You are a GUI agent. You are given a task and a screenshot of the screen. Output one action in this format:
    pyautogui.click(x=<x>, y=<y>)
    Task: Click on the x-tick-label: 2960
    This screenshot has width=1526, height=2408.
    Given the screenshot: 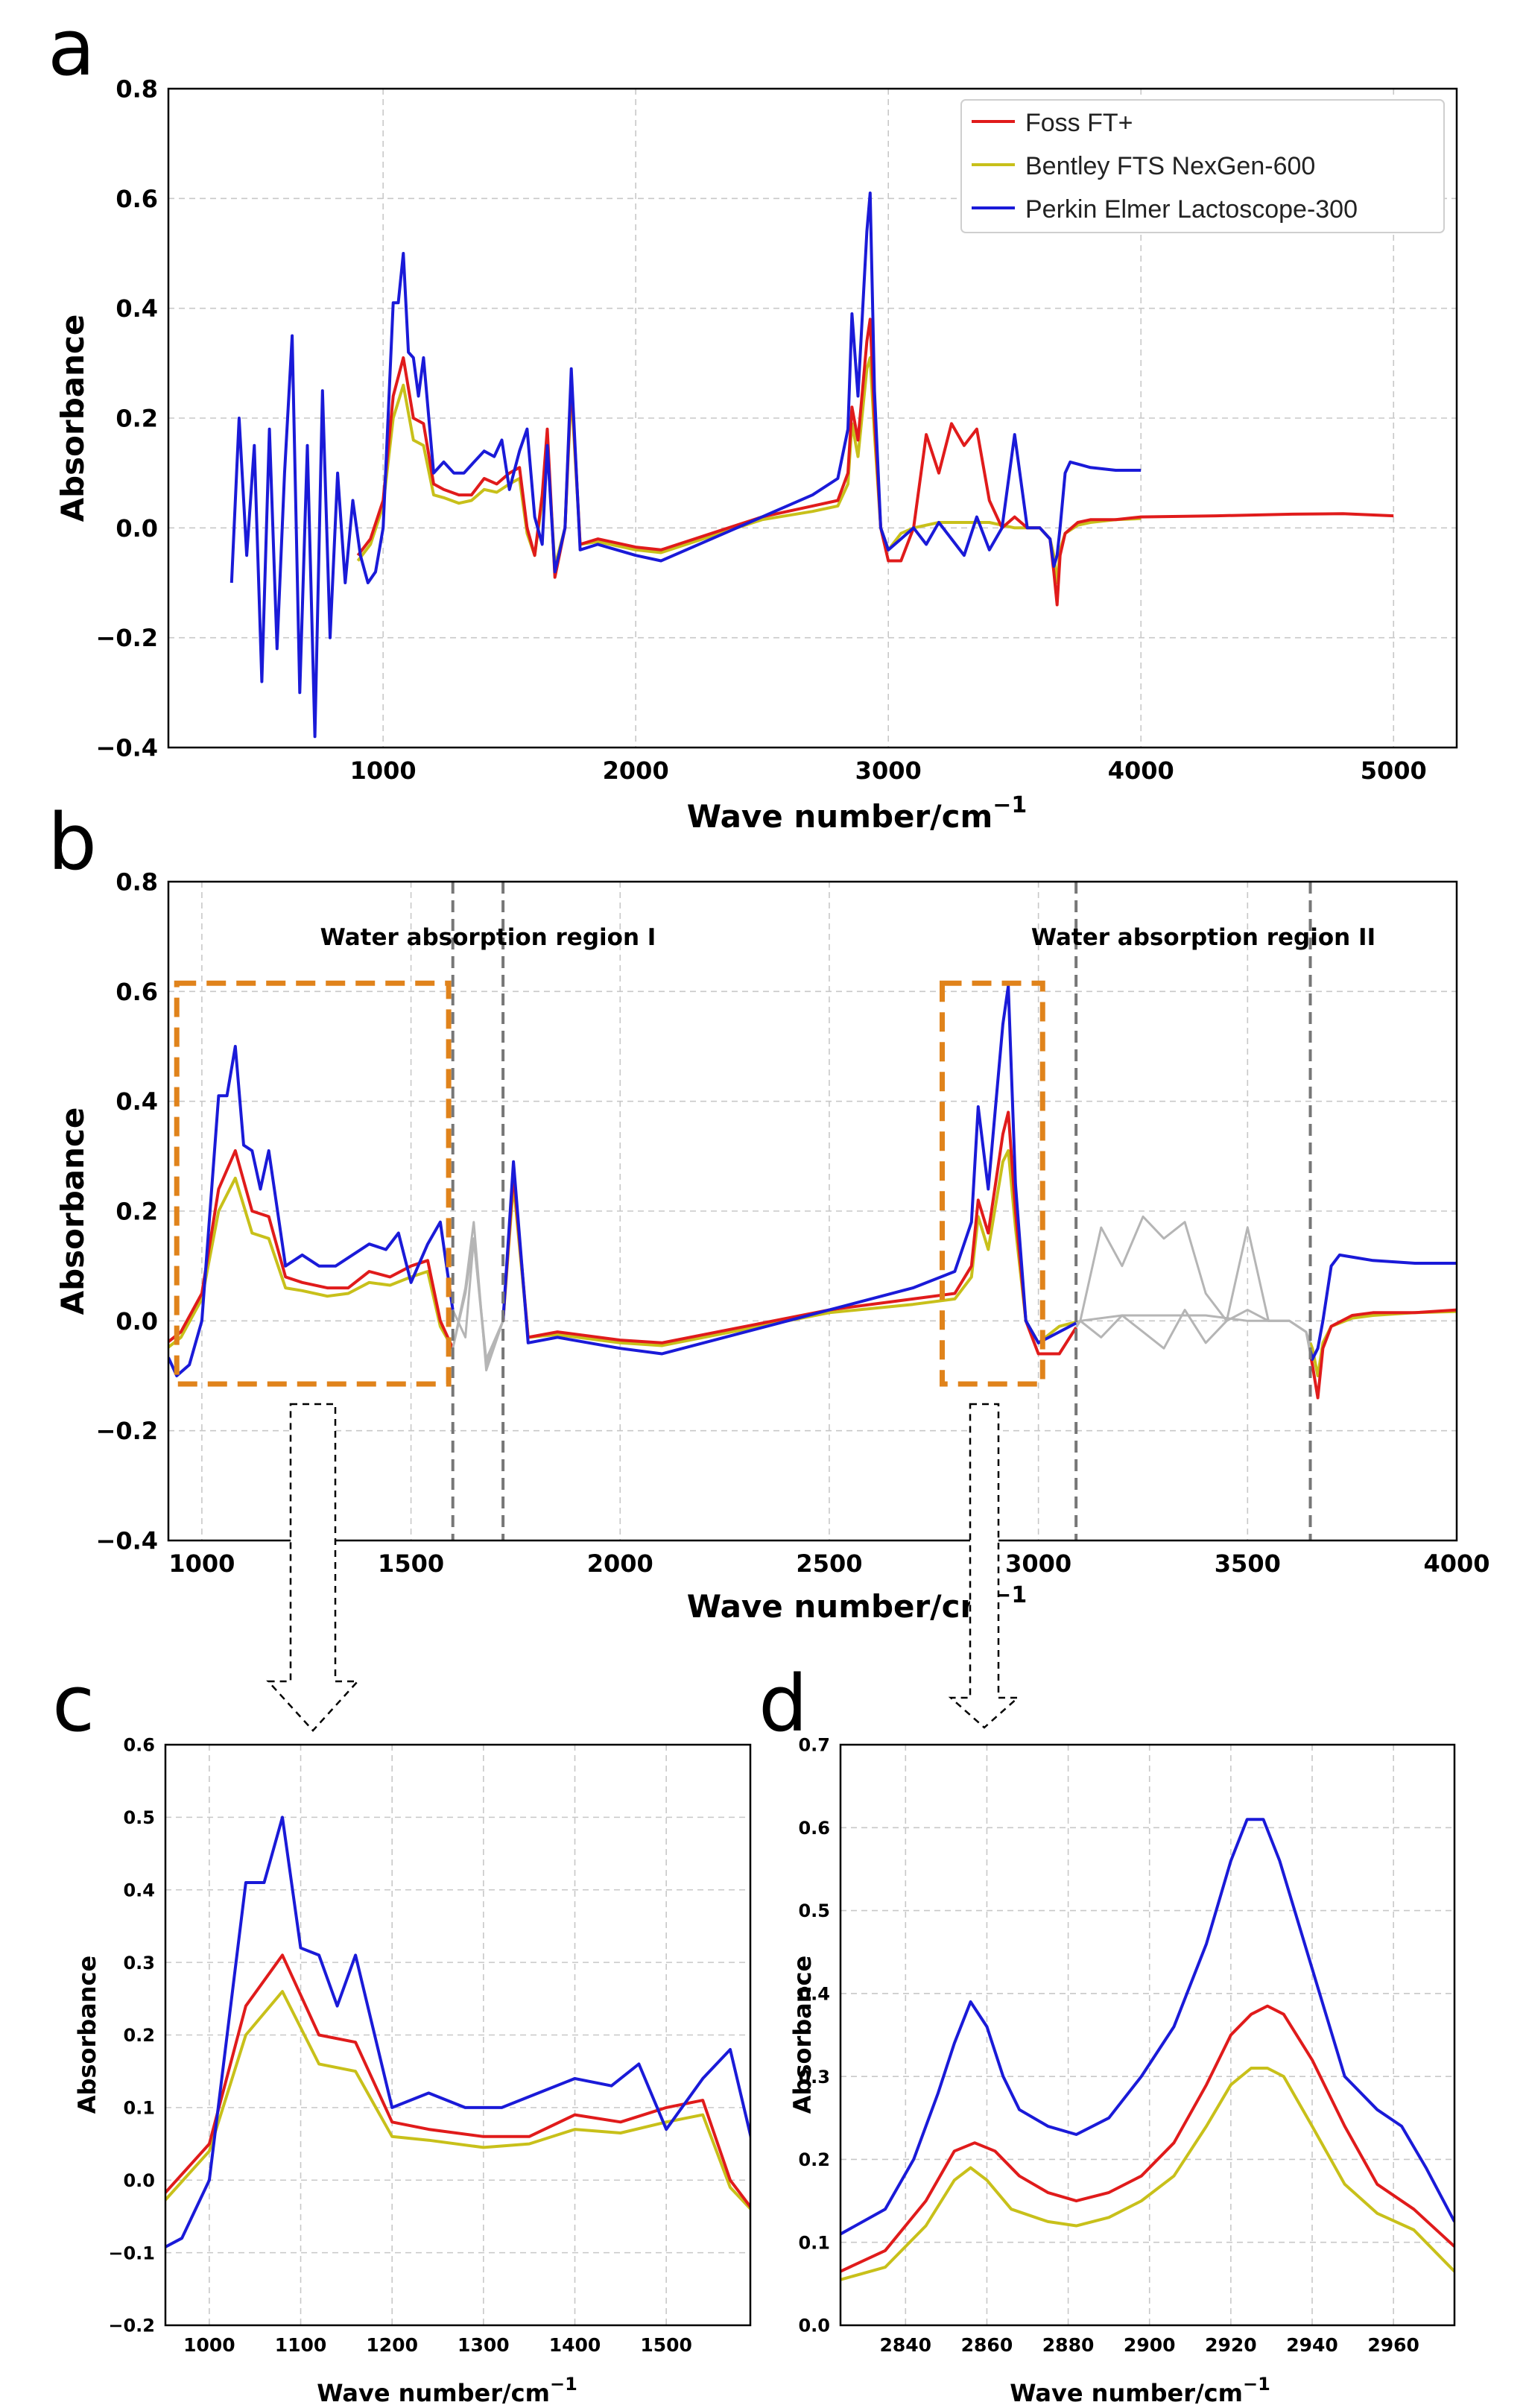 What is the action you would take?
    pyautogui.click(x=1393, y=2345)
    